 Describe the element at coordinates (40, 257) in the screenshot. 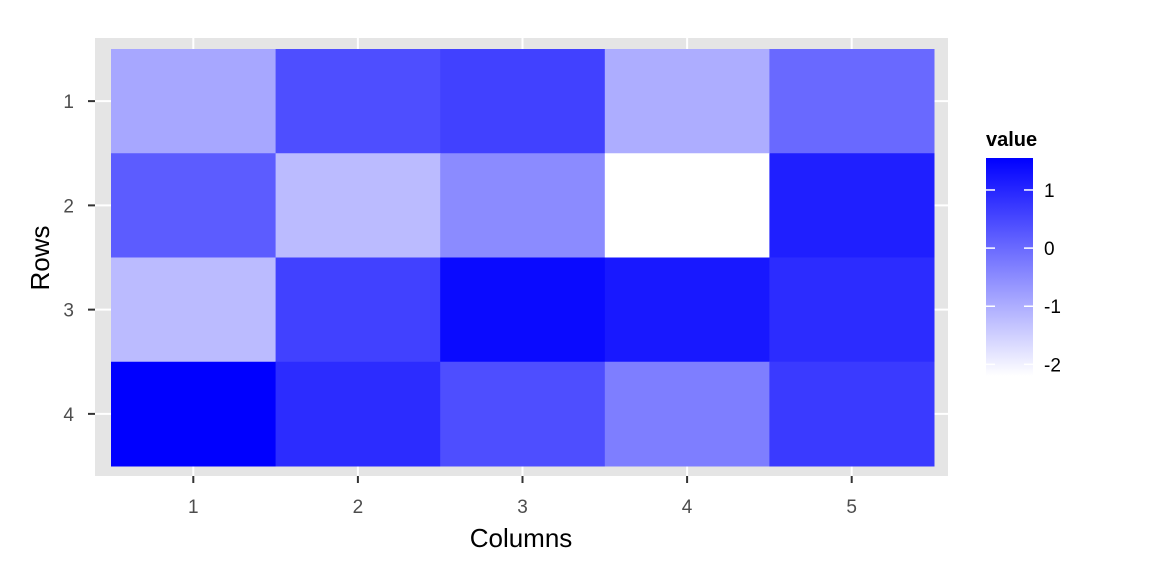

I see `y-axis-title: Rows` at that location.